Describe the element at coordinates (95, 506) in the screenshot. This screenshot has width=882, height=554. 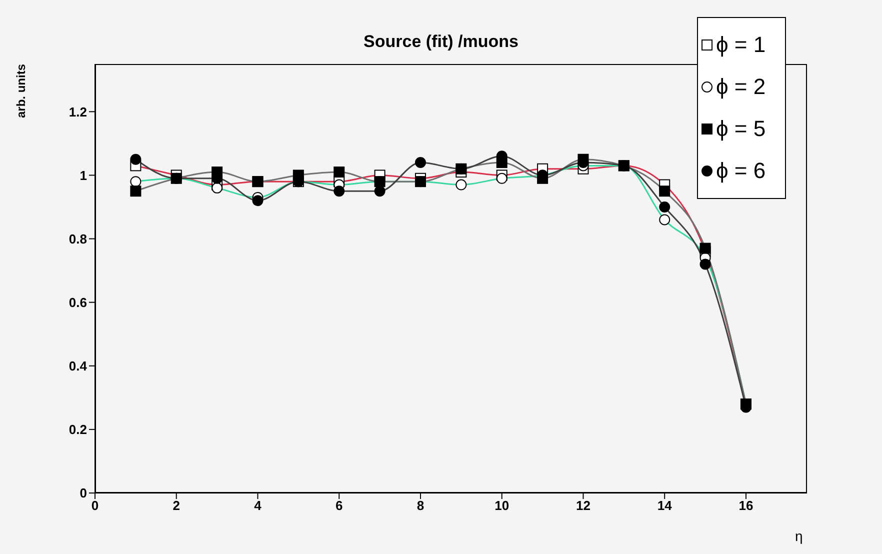
I see `x-tick-label: 0` at that location.